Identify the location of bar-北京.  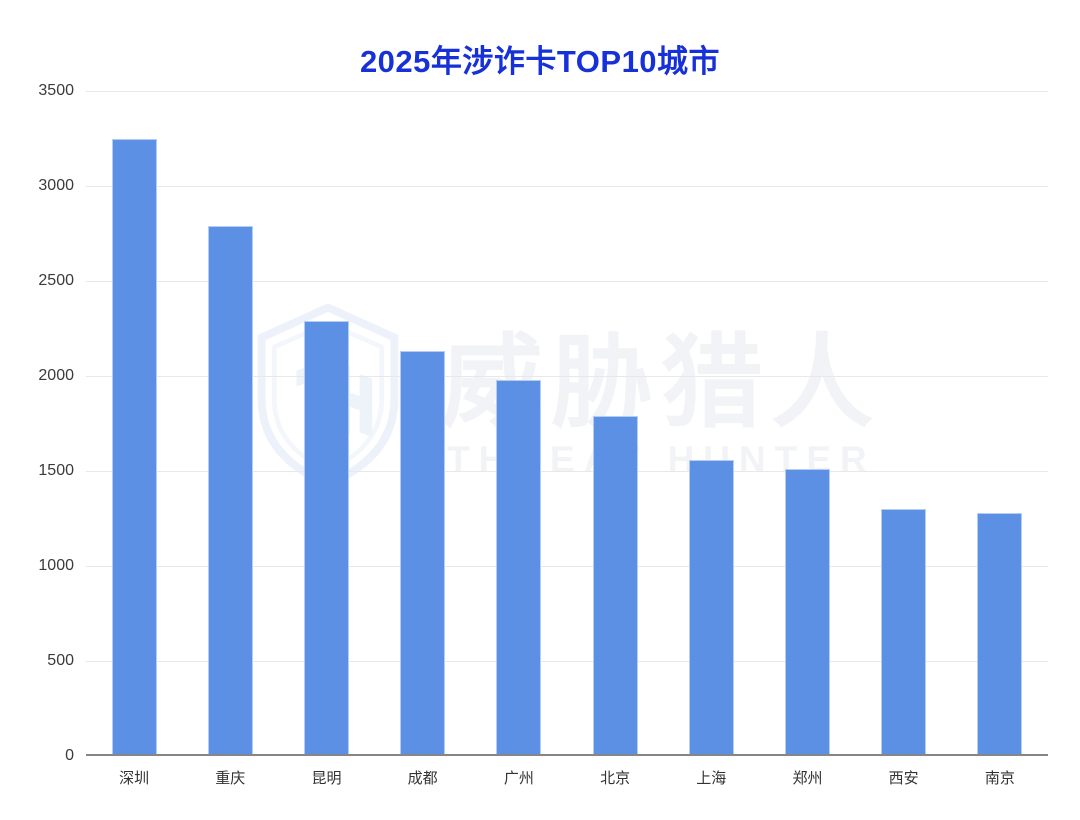
(615, 585).